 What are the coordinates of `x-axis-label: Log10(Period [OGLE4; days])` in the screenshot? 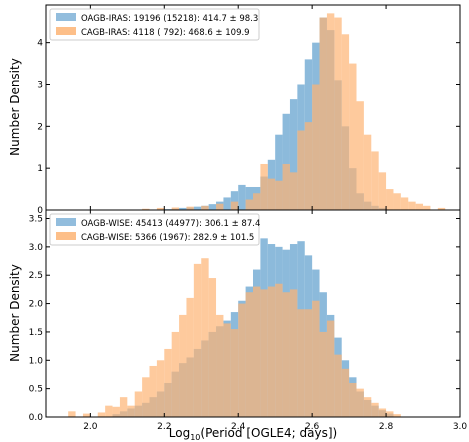 It's located at (253, 434).